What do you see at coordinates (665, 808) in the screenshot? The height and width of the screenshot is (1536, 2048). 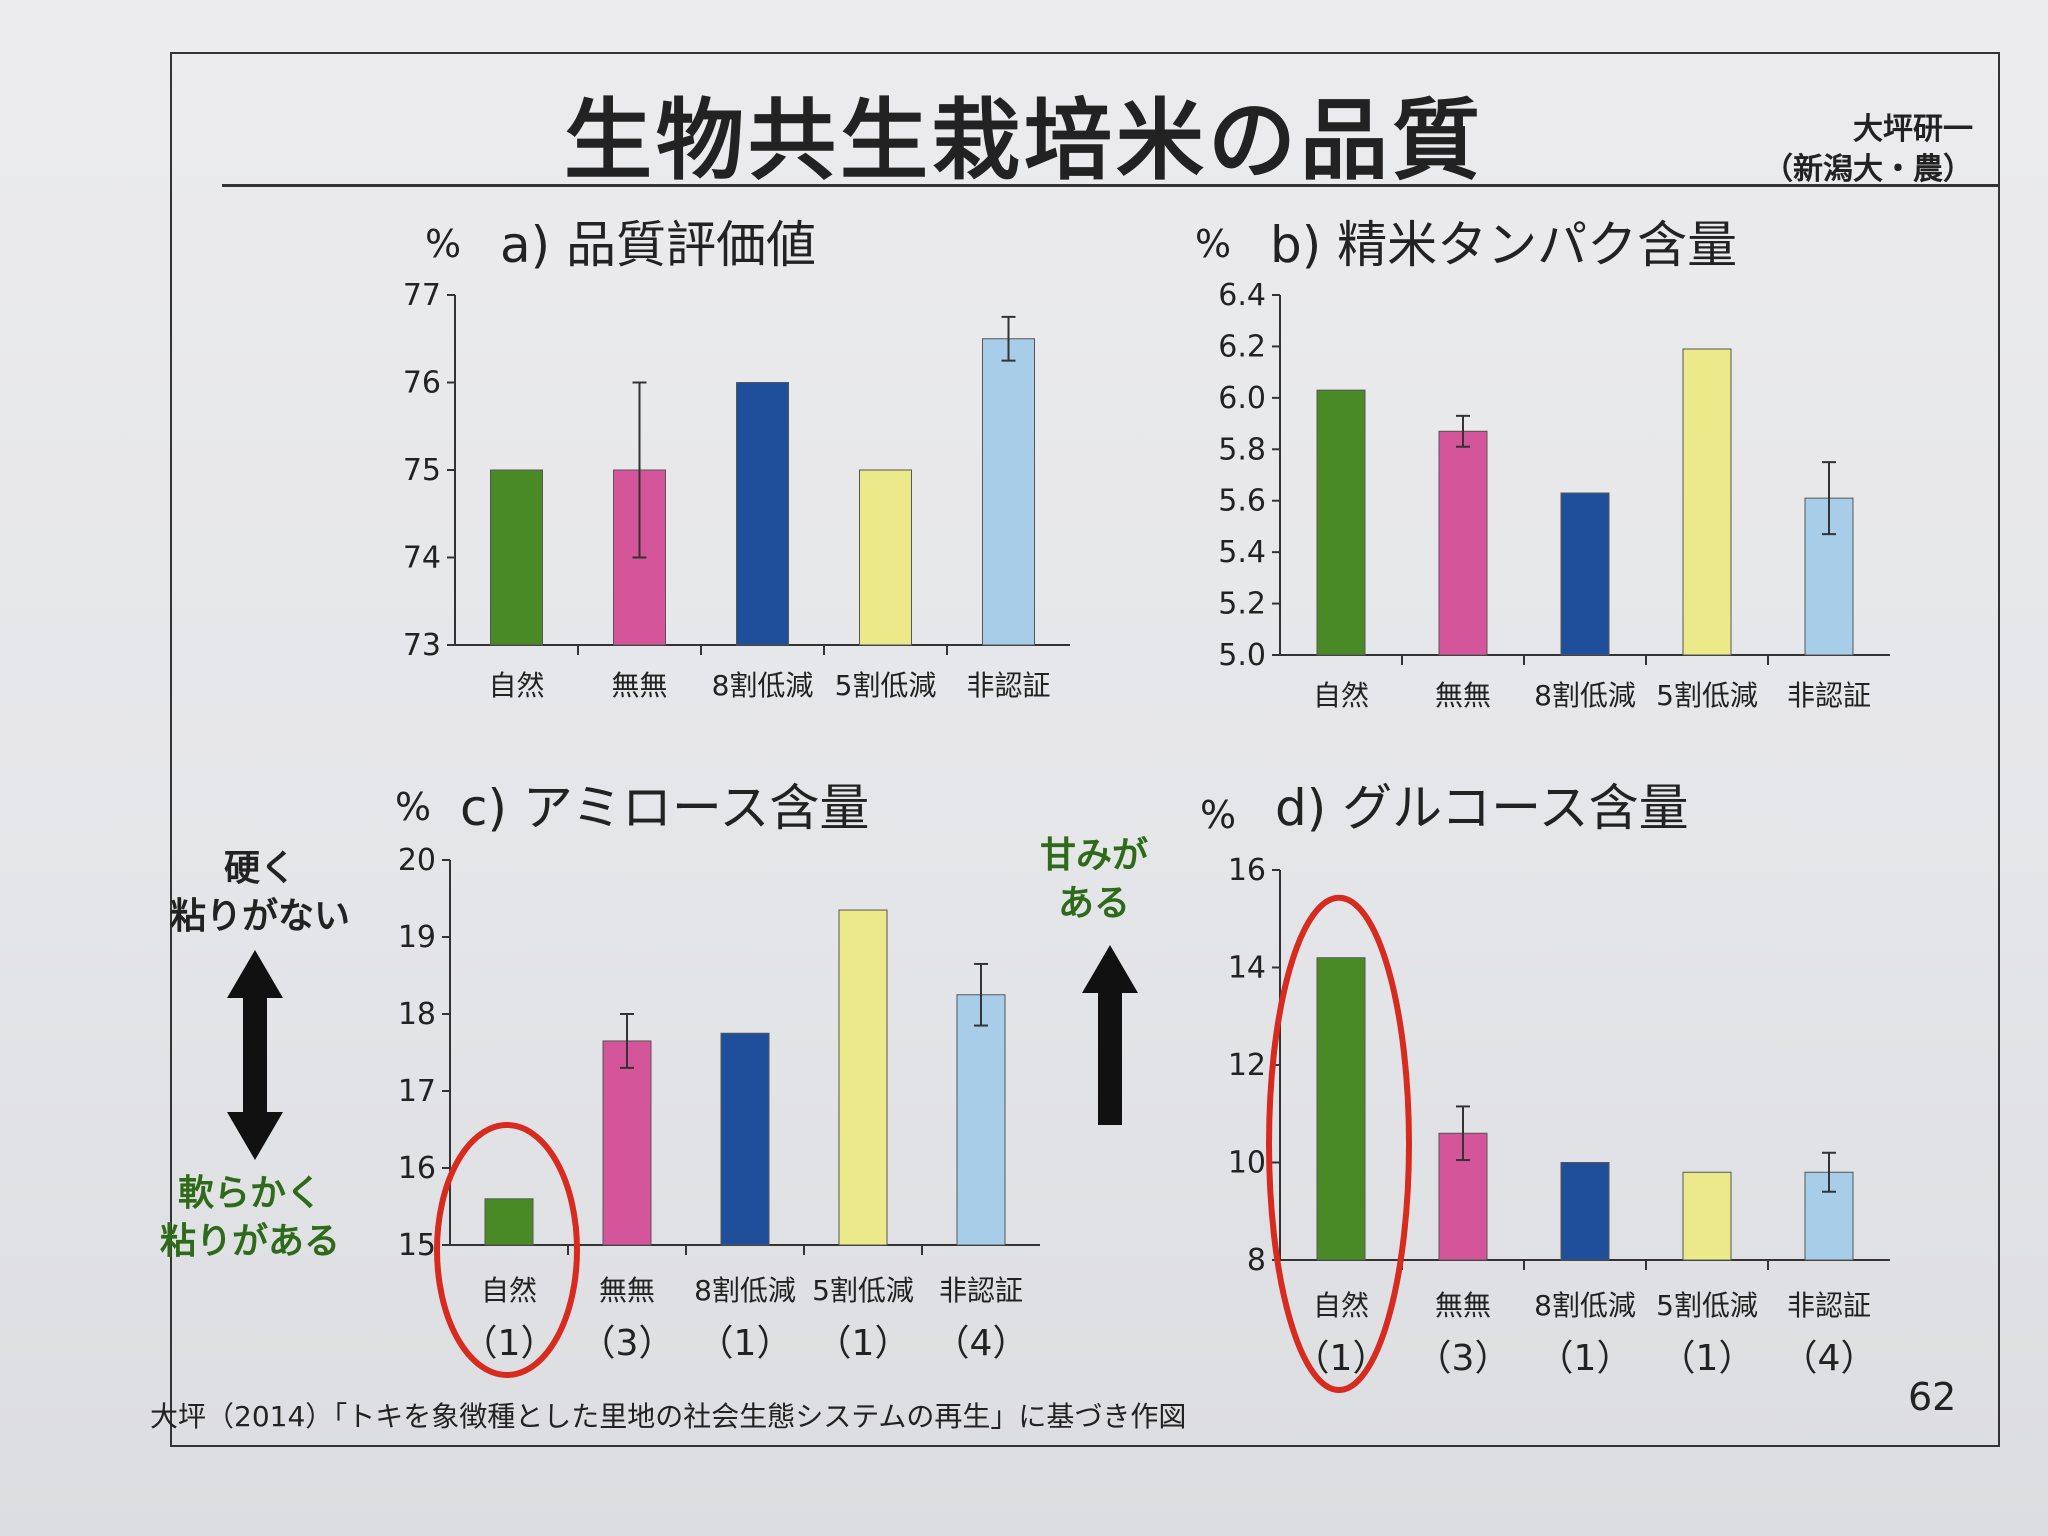 I see `chart-c-title: c) アミロース含量` at bounding box center [665, 808].